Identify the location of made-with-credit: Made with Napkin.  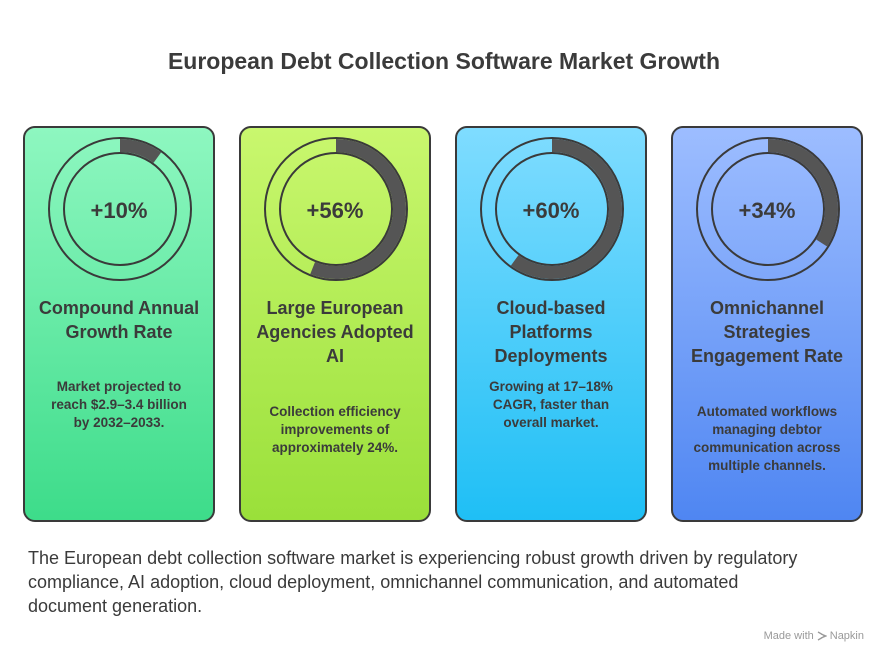
(814, 636).